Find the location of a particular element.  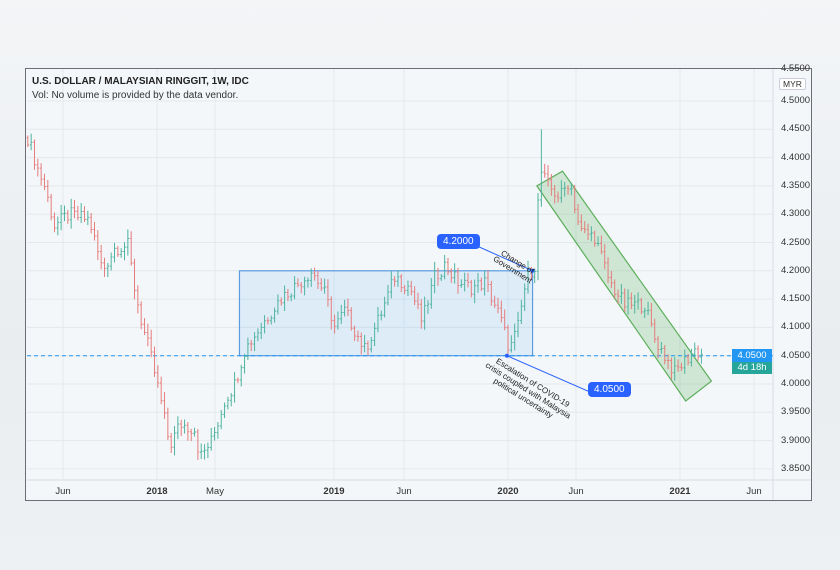

price-tick: 4.4500 is located at coordinates (796, 129).